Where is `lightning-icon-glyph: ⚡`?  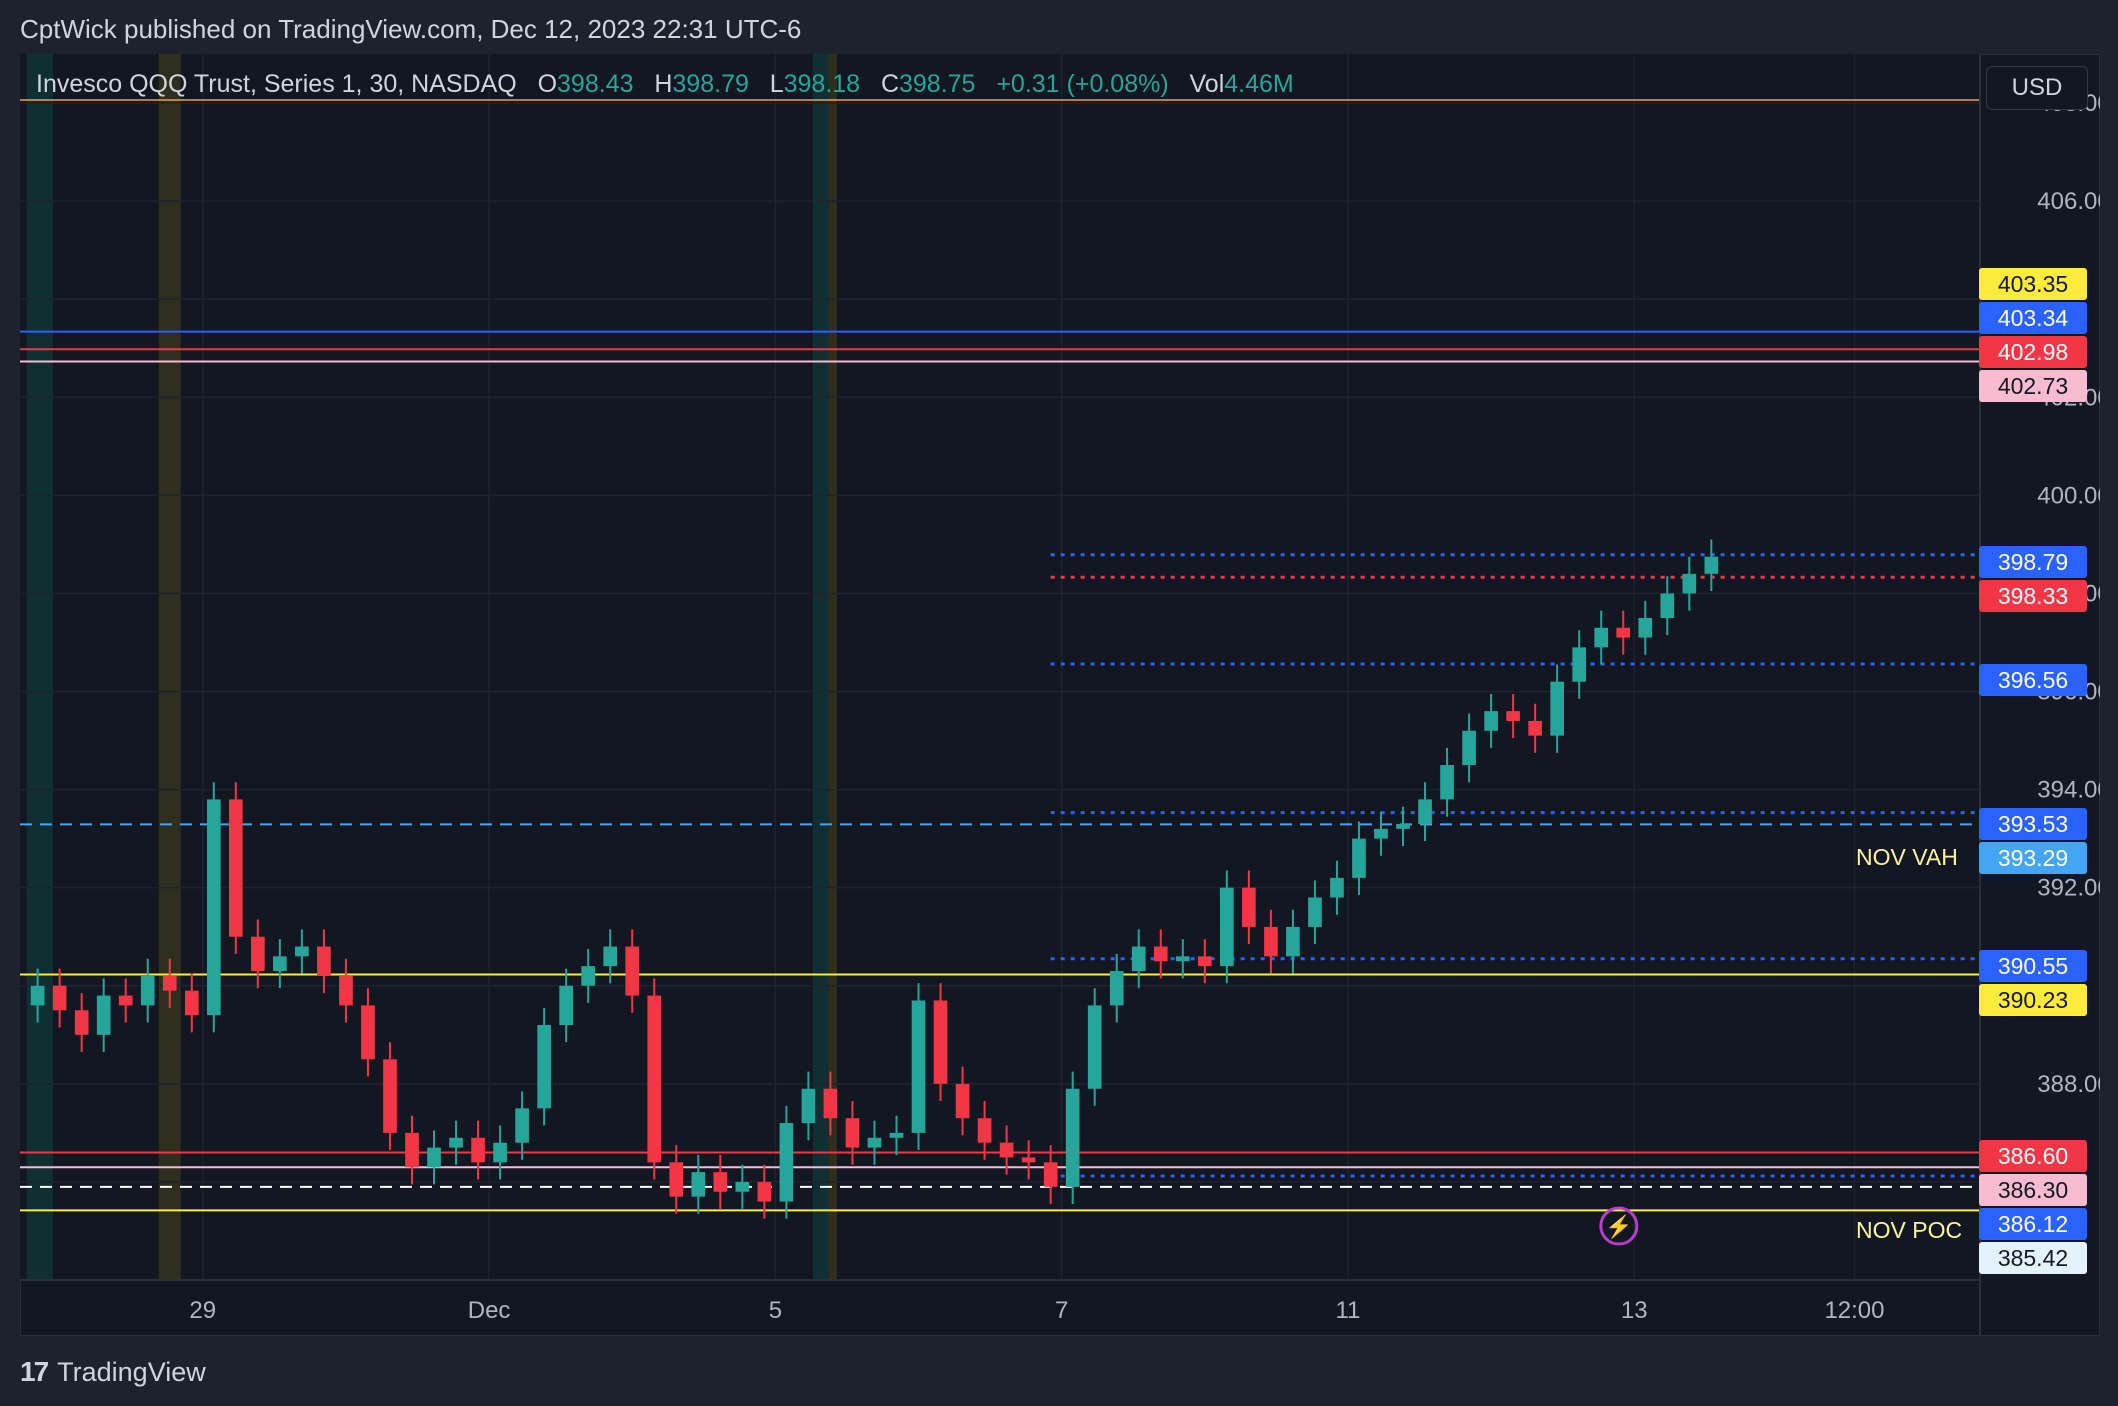 lightning-icon-glyph: ⚡ is located at coordinates (1618, 1227).